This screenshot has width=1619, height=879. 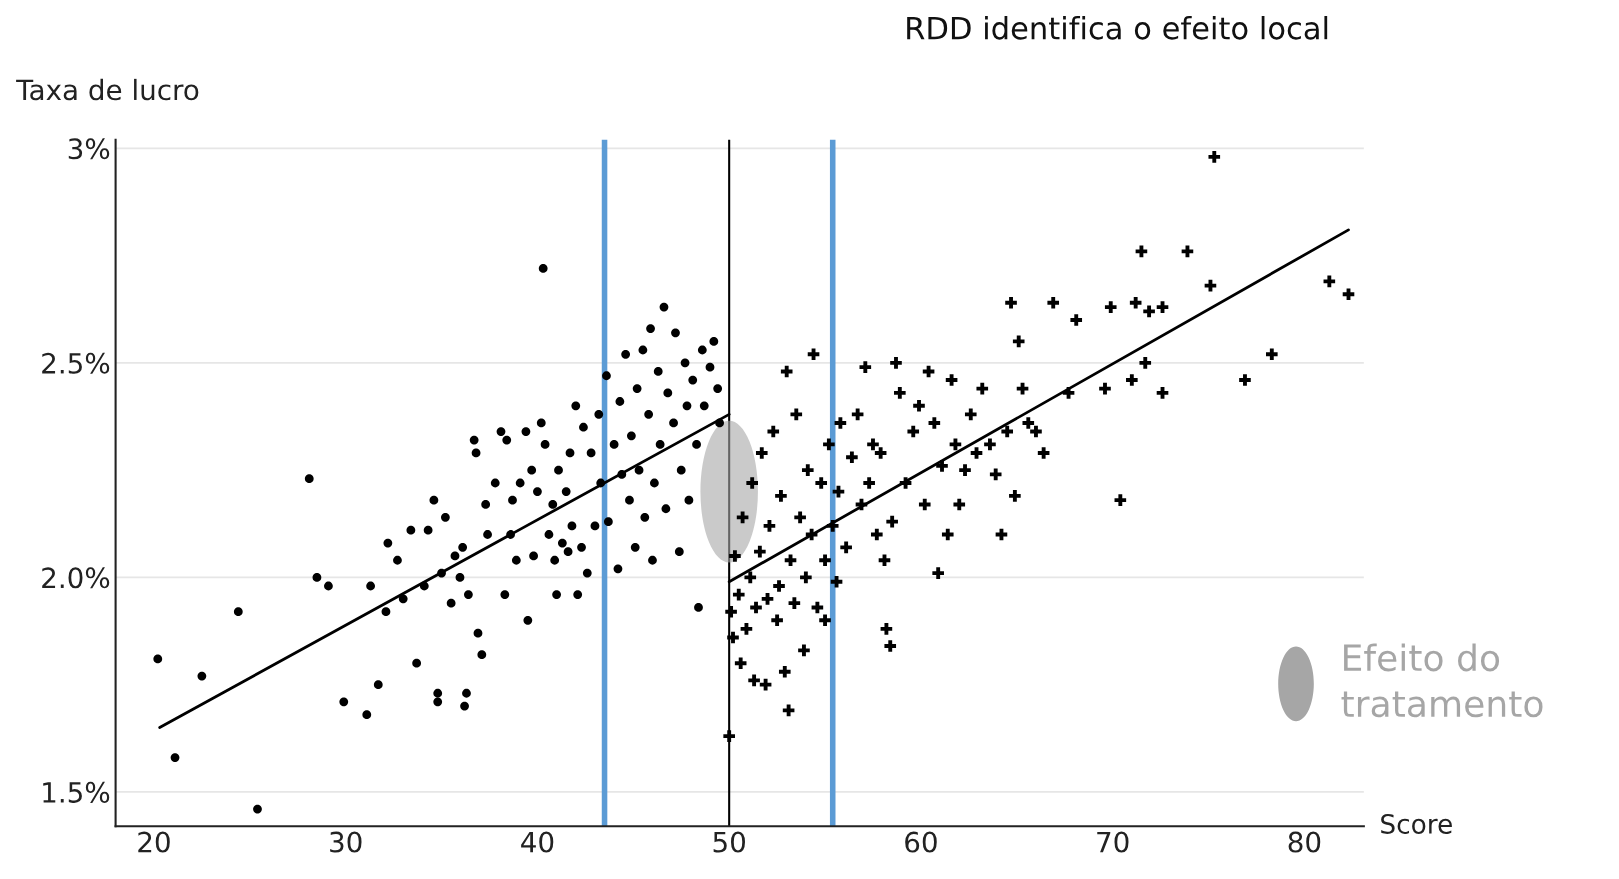 I want to click on x-axis-title: Score, so click(x=1416, y=823).